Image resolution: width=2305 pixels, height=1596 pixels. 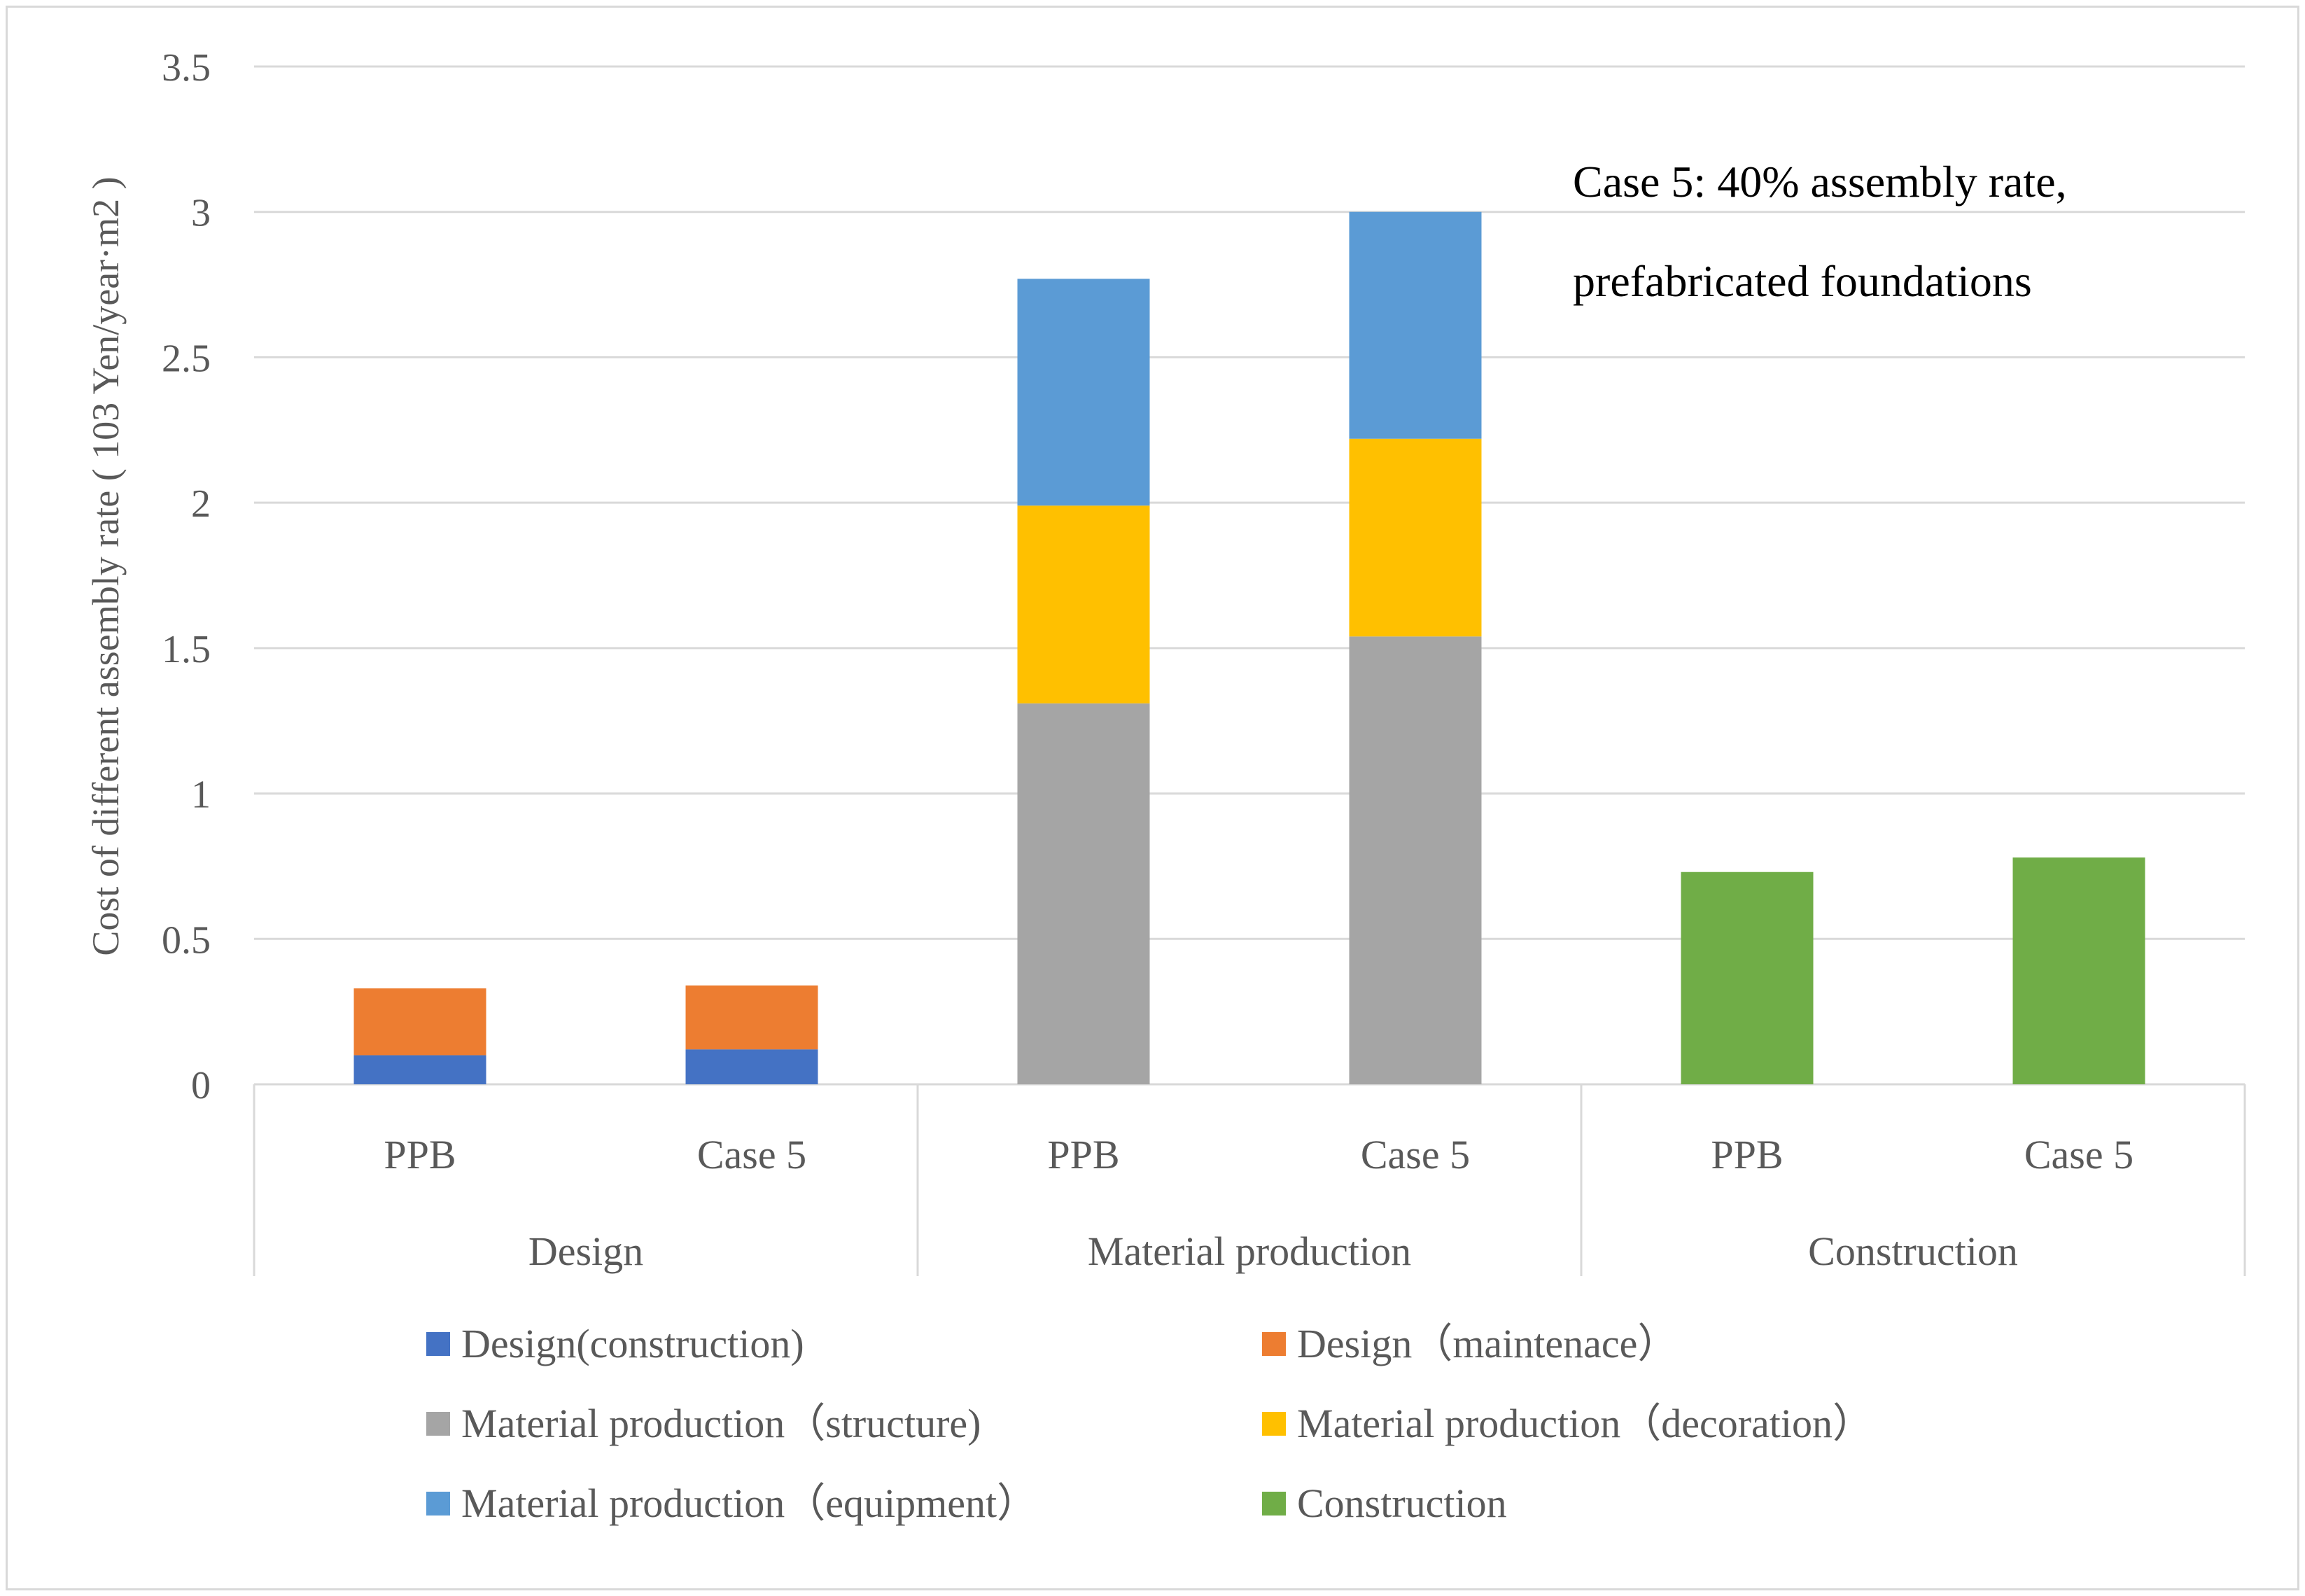 I want to click on legend-label: Design(construction), so click(x=632, y=1343).